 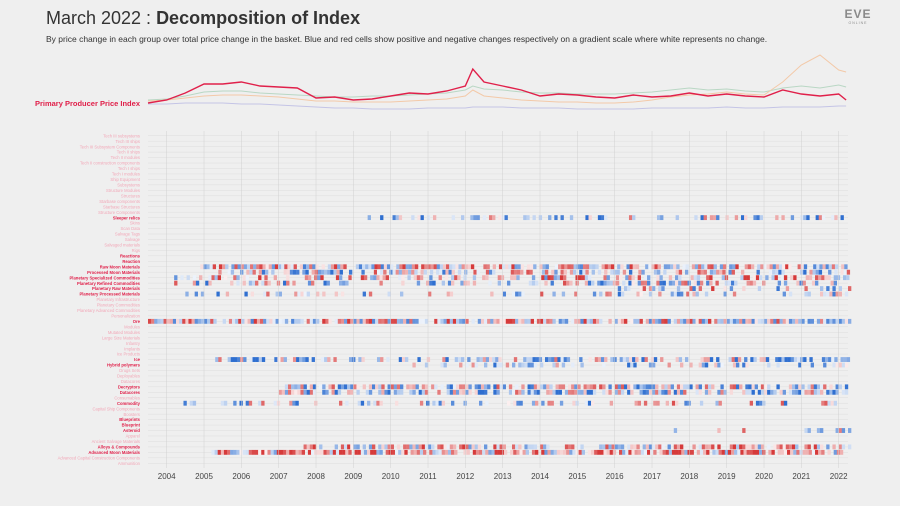 What do you see at coordinates (118, 305) in the screenshot?
I see `heatmap-row-label: Planetary Commodities` at bounding box center [118, 305].